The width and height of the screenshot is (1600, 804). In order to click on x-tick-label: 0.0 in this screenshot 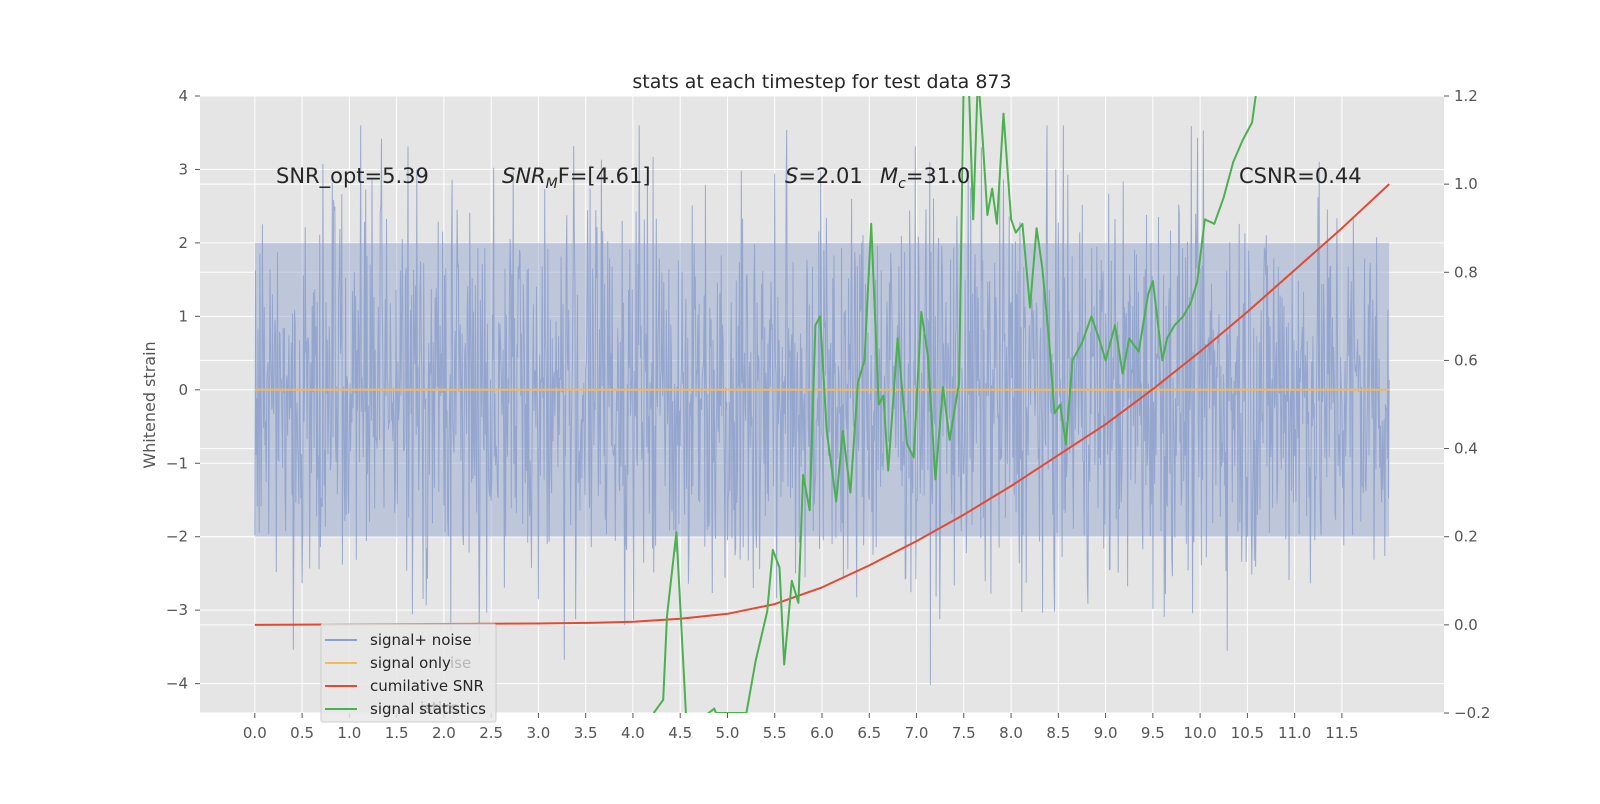, I will do `click(255, 733)`.